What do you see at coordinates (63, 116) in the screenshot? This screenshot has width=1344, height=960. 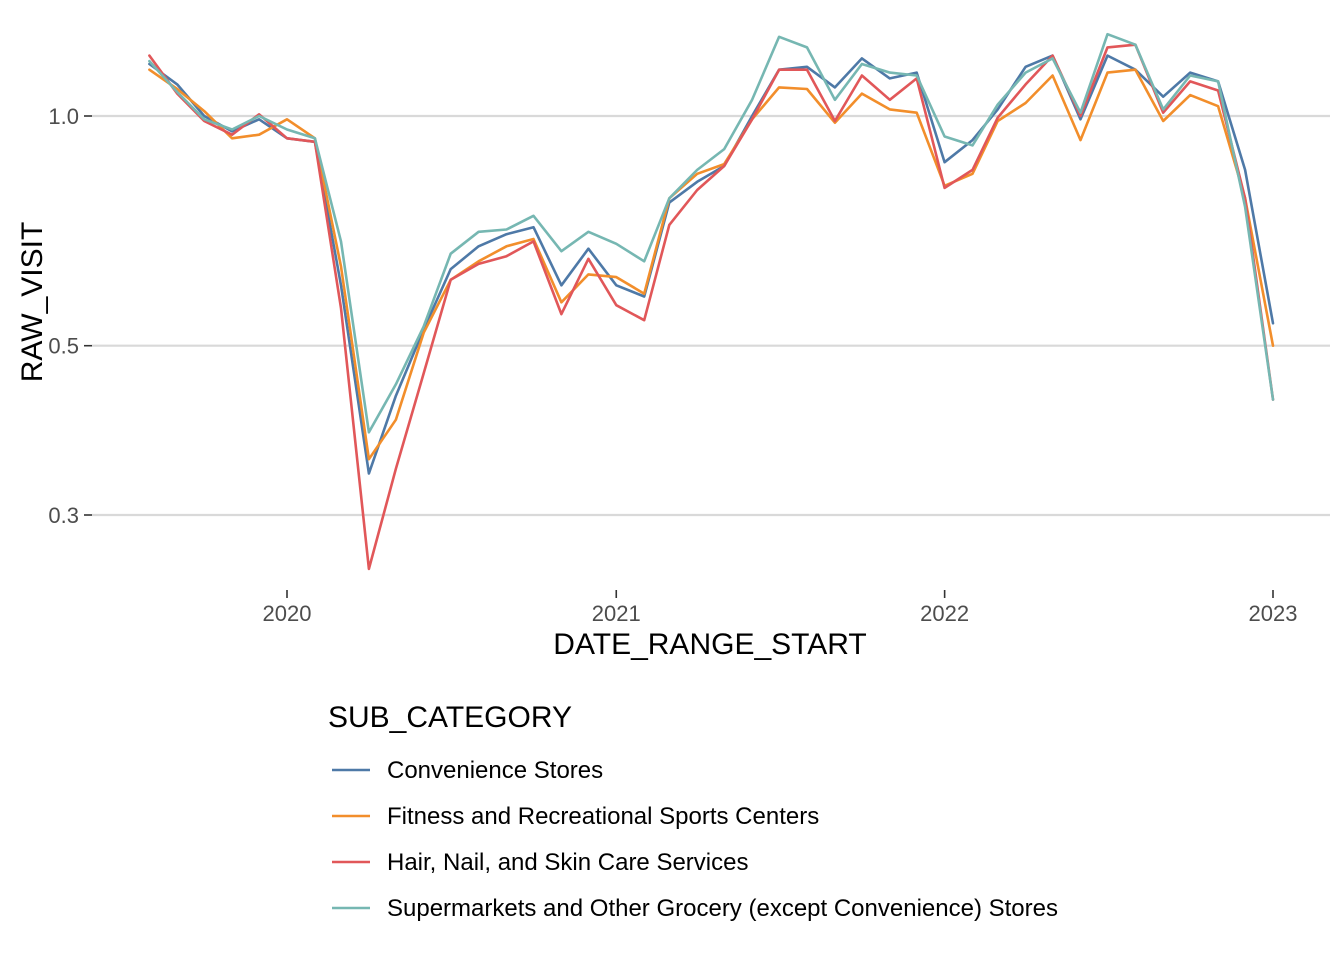 I see `y-tick-label: 1.0` at bounding box center [63, 116].